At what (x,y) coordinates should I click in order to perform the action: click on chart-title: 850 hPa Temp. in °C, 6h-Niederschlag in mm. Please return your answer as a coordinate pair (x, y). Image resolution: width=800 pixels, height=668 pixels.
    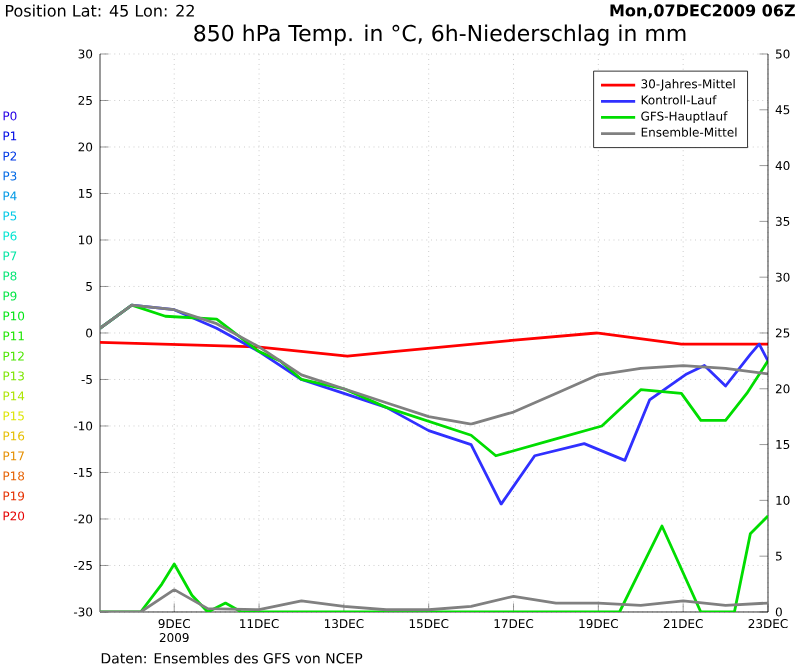
    Looking at the image, I should click on (440, 35).